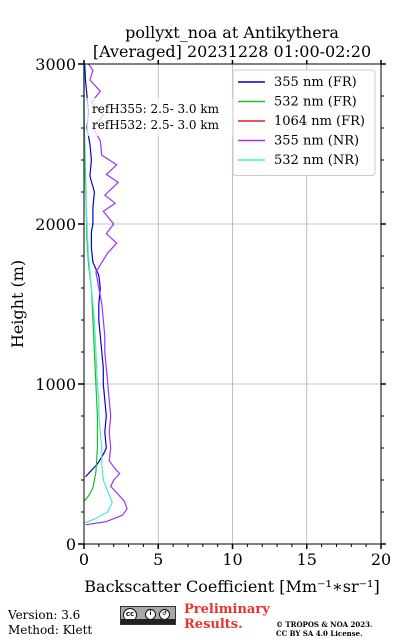 The width and height of the screenshot is (400, 640). Describe the element at coordinates (156, 125) in the screenshot. I see `reference-height-label: refH532: 2.5- 3.0 km` at that location.